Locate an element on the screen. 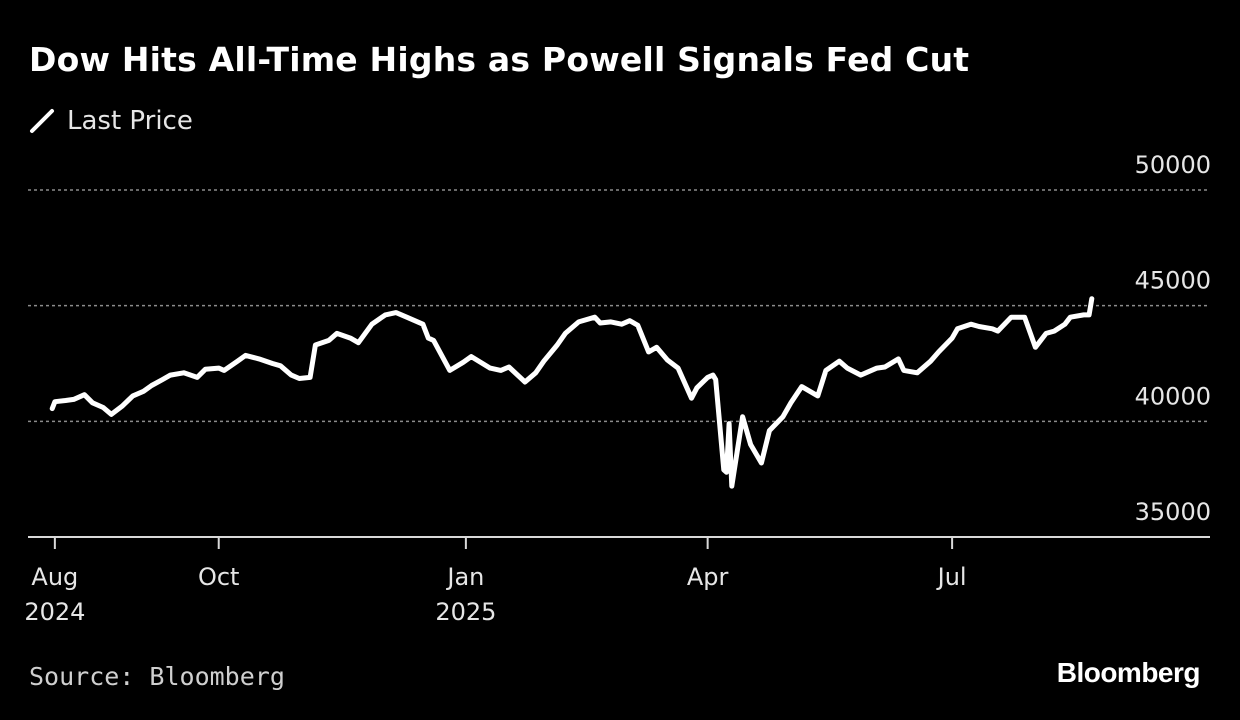  bloomberg-logo: Bloomberg is located at coordinates (1128, 672).